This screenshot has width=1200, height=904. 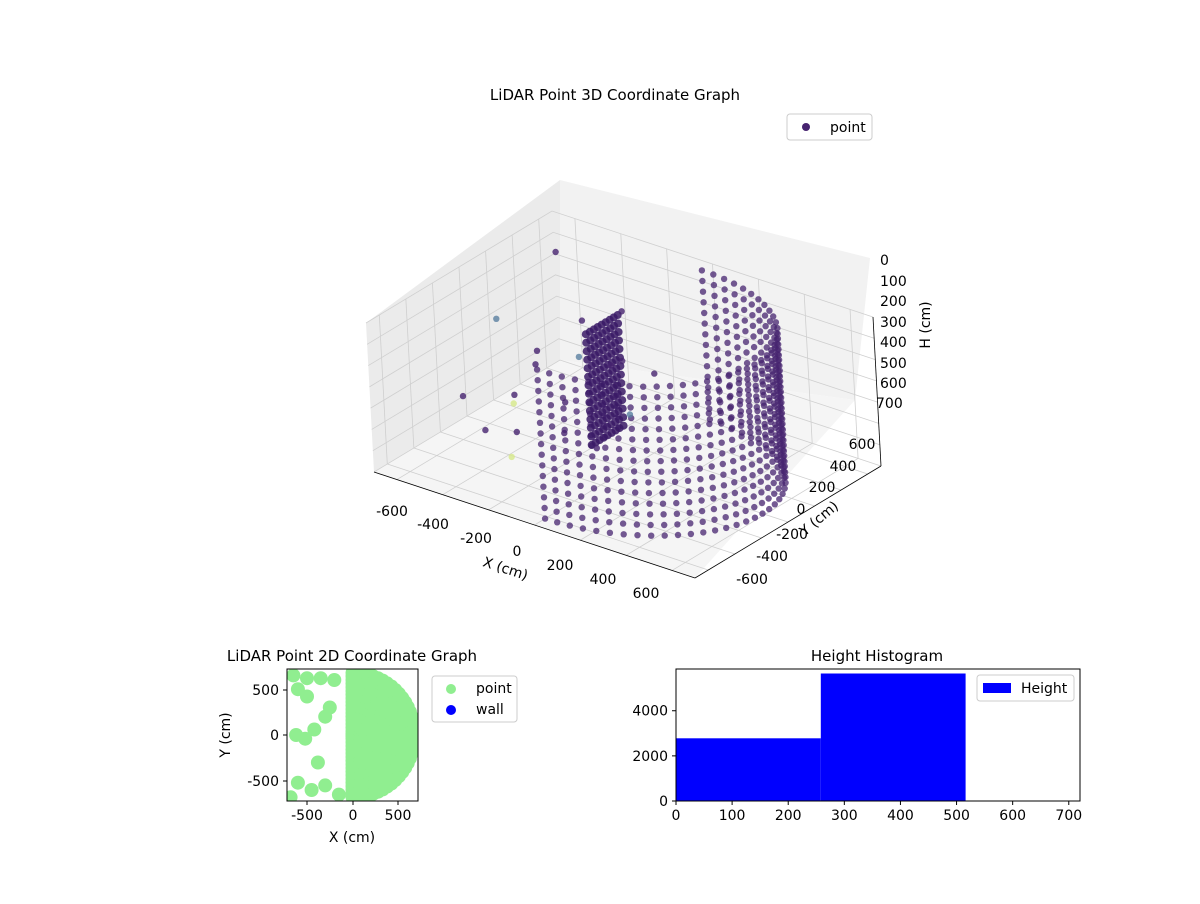 What do you see at coordinates (392, 512) in the screenshot?
I see `x-tick-3d: -600` at bounding box center [392, 512].